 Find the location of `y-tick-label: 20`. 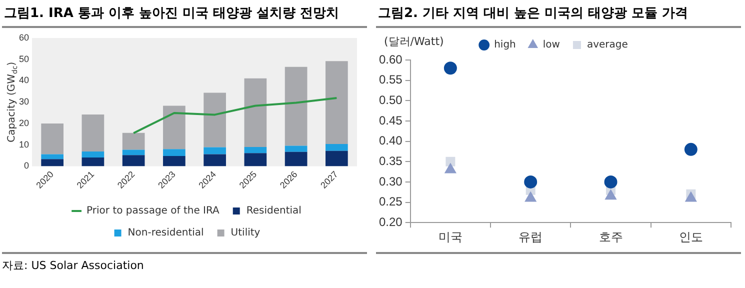

y-tick-label: 20 is located at coordinates (24, 123).